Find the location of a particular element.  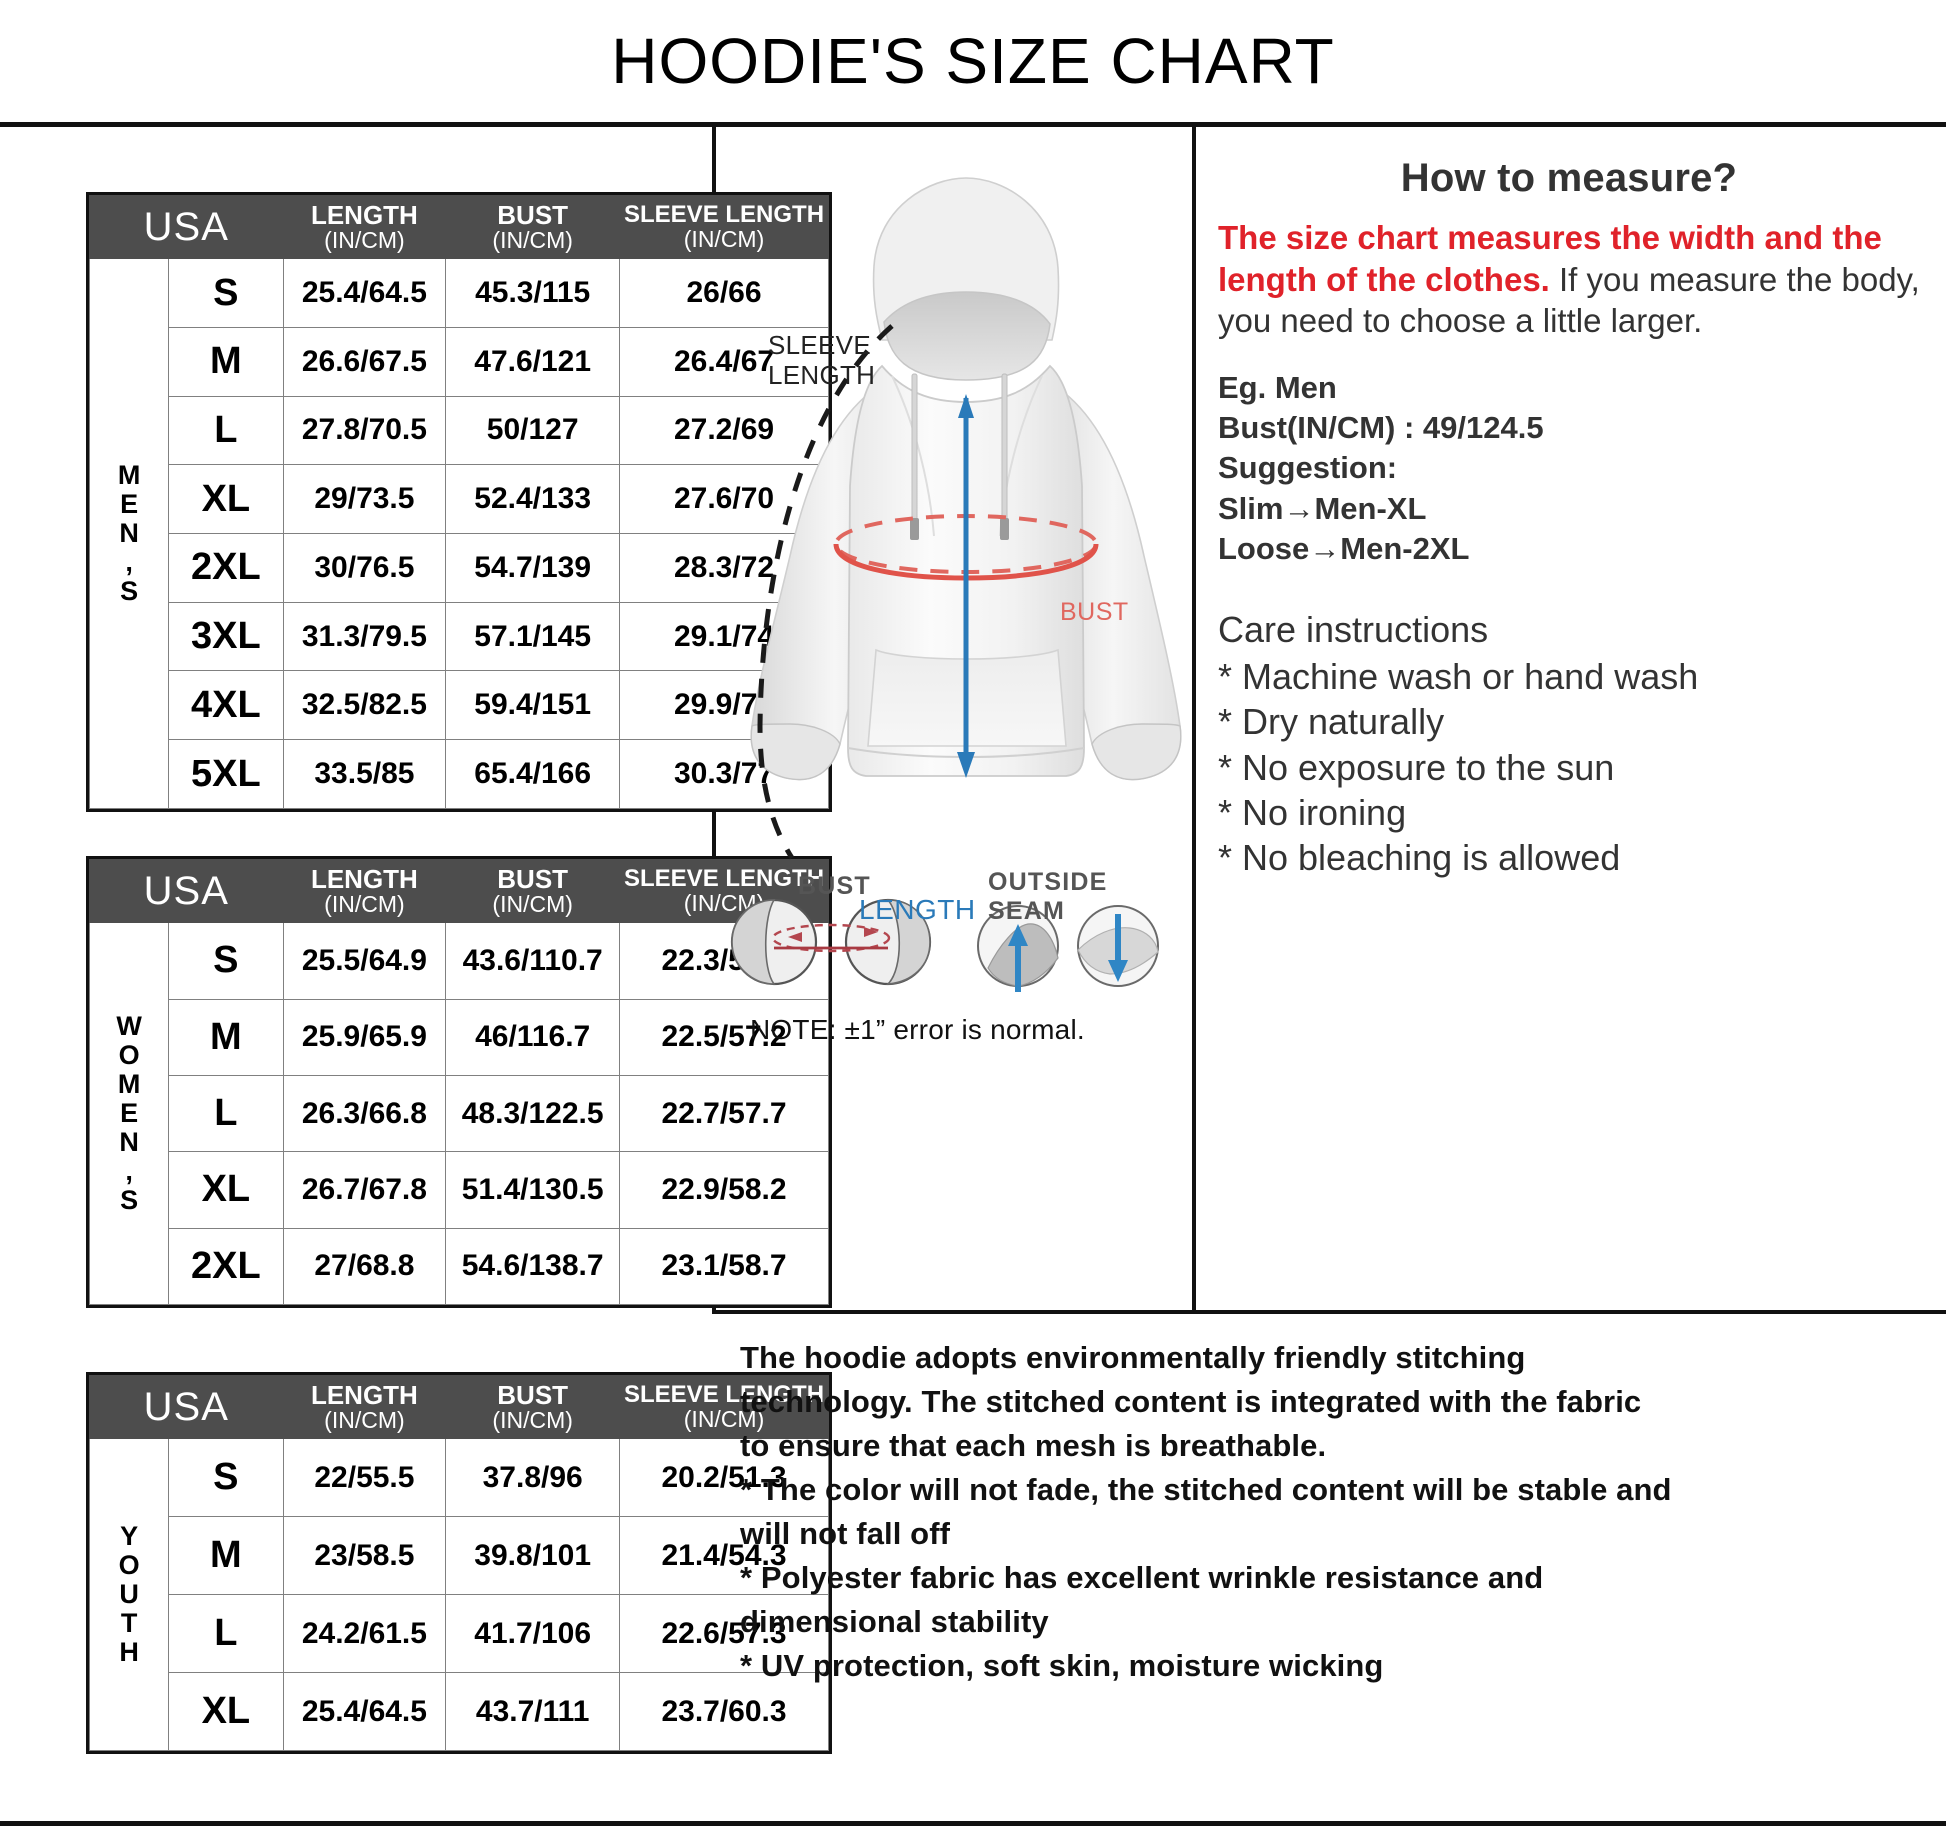

example-line-4: Slim→Men-XL is located at coordinates (1322, 508).